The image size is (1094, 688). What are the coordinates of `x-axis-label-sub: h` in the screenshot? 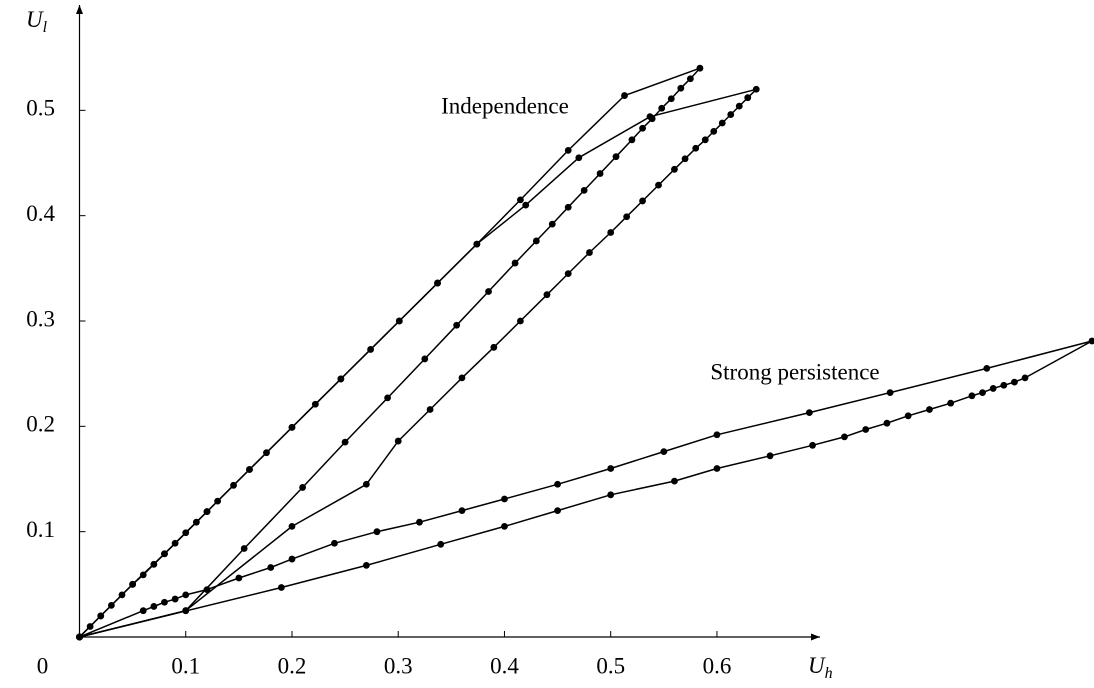 It's located at (829, 673).